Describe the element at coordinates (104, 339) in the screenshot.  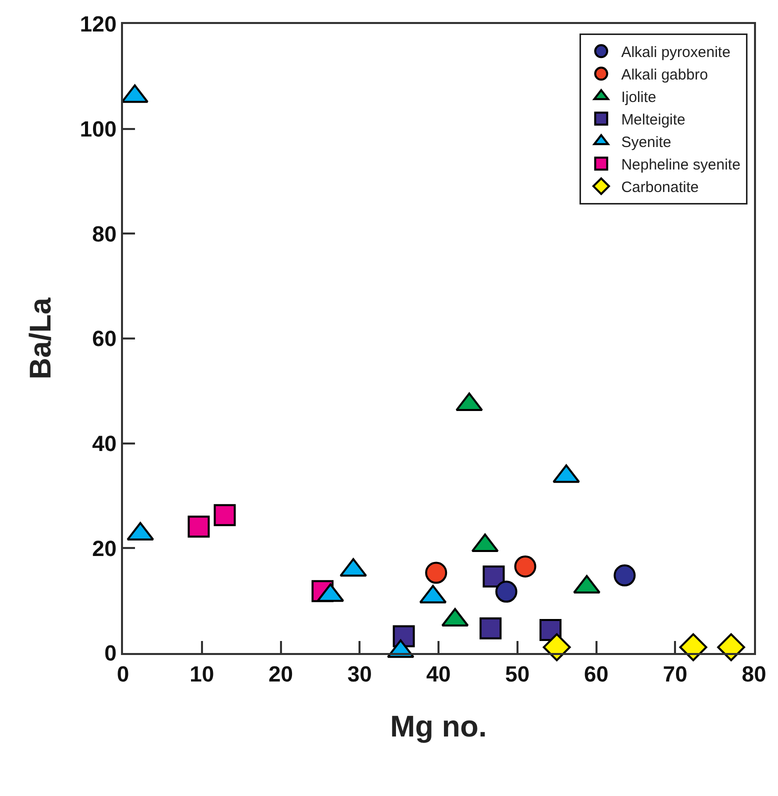
I see `y-tick-label: 60` at that location.